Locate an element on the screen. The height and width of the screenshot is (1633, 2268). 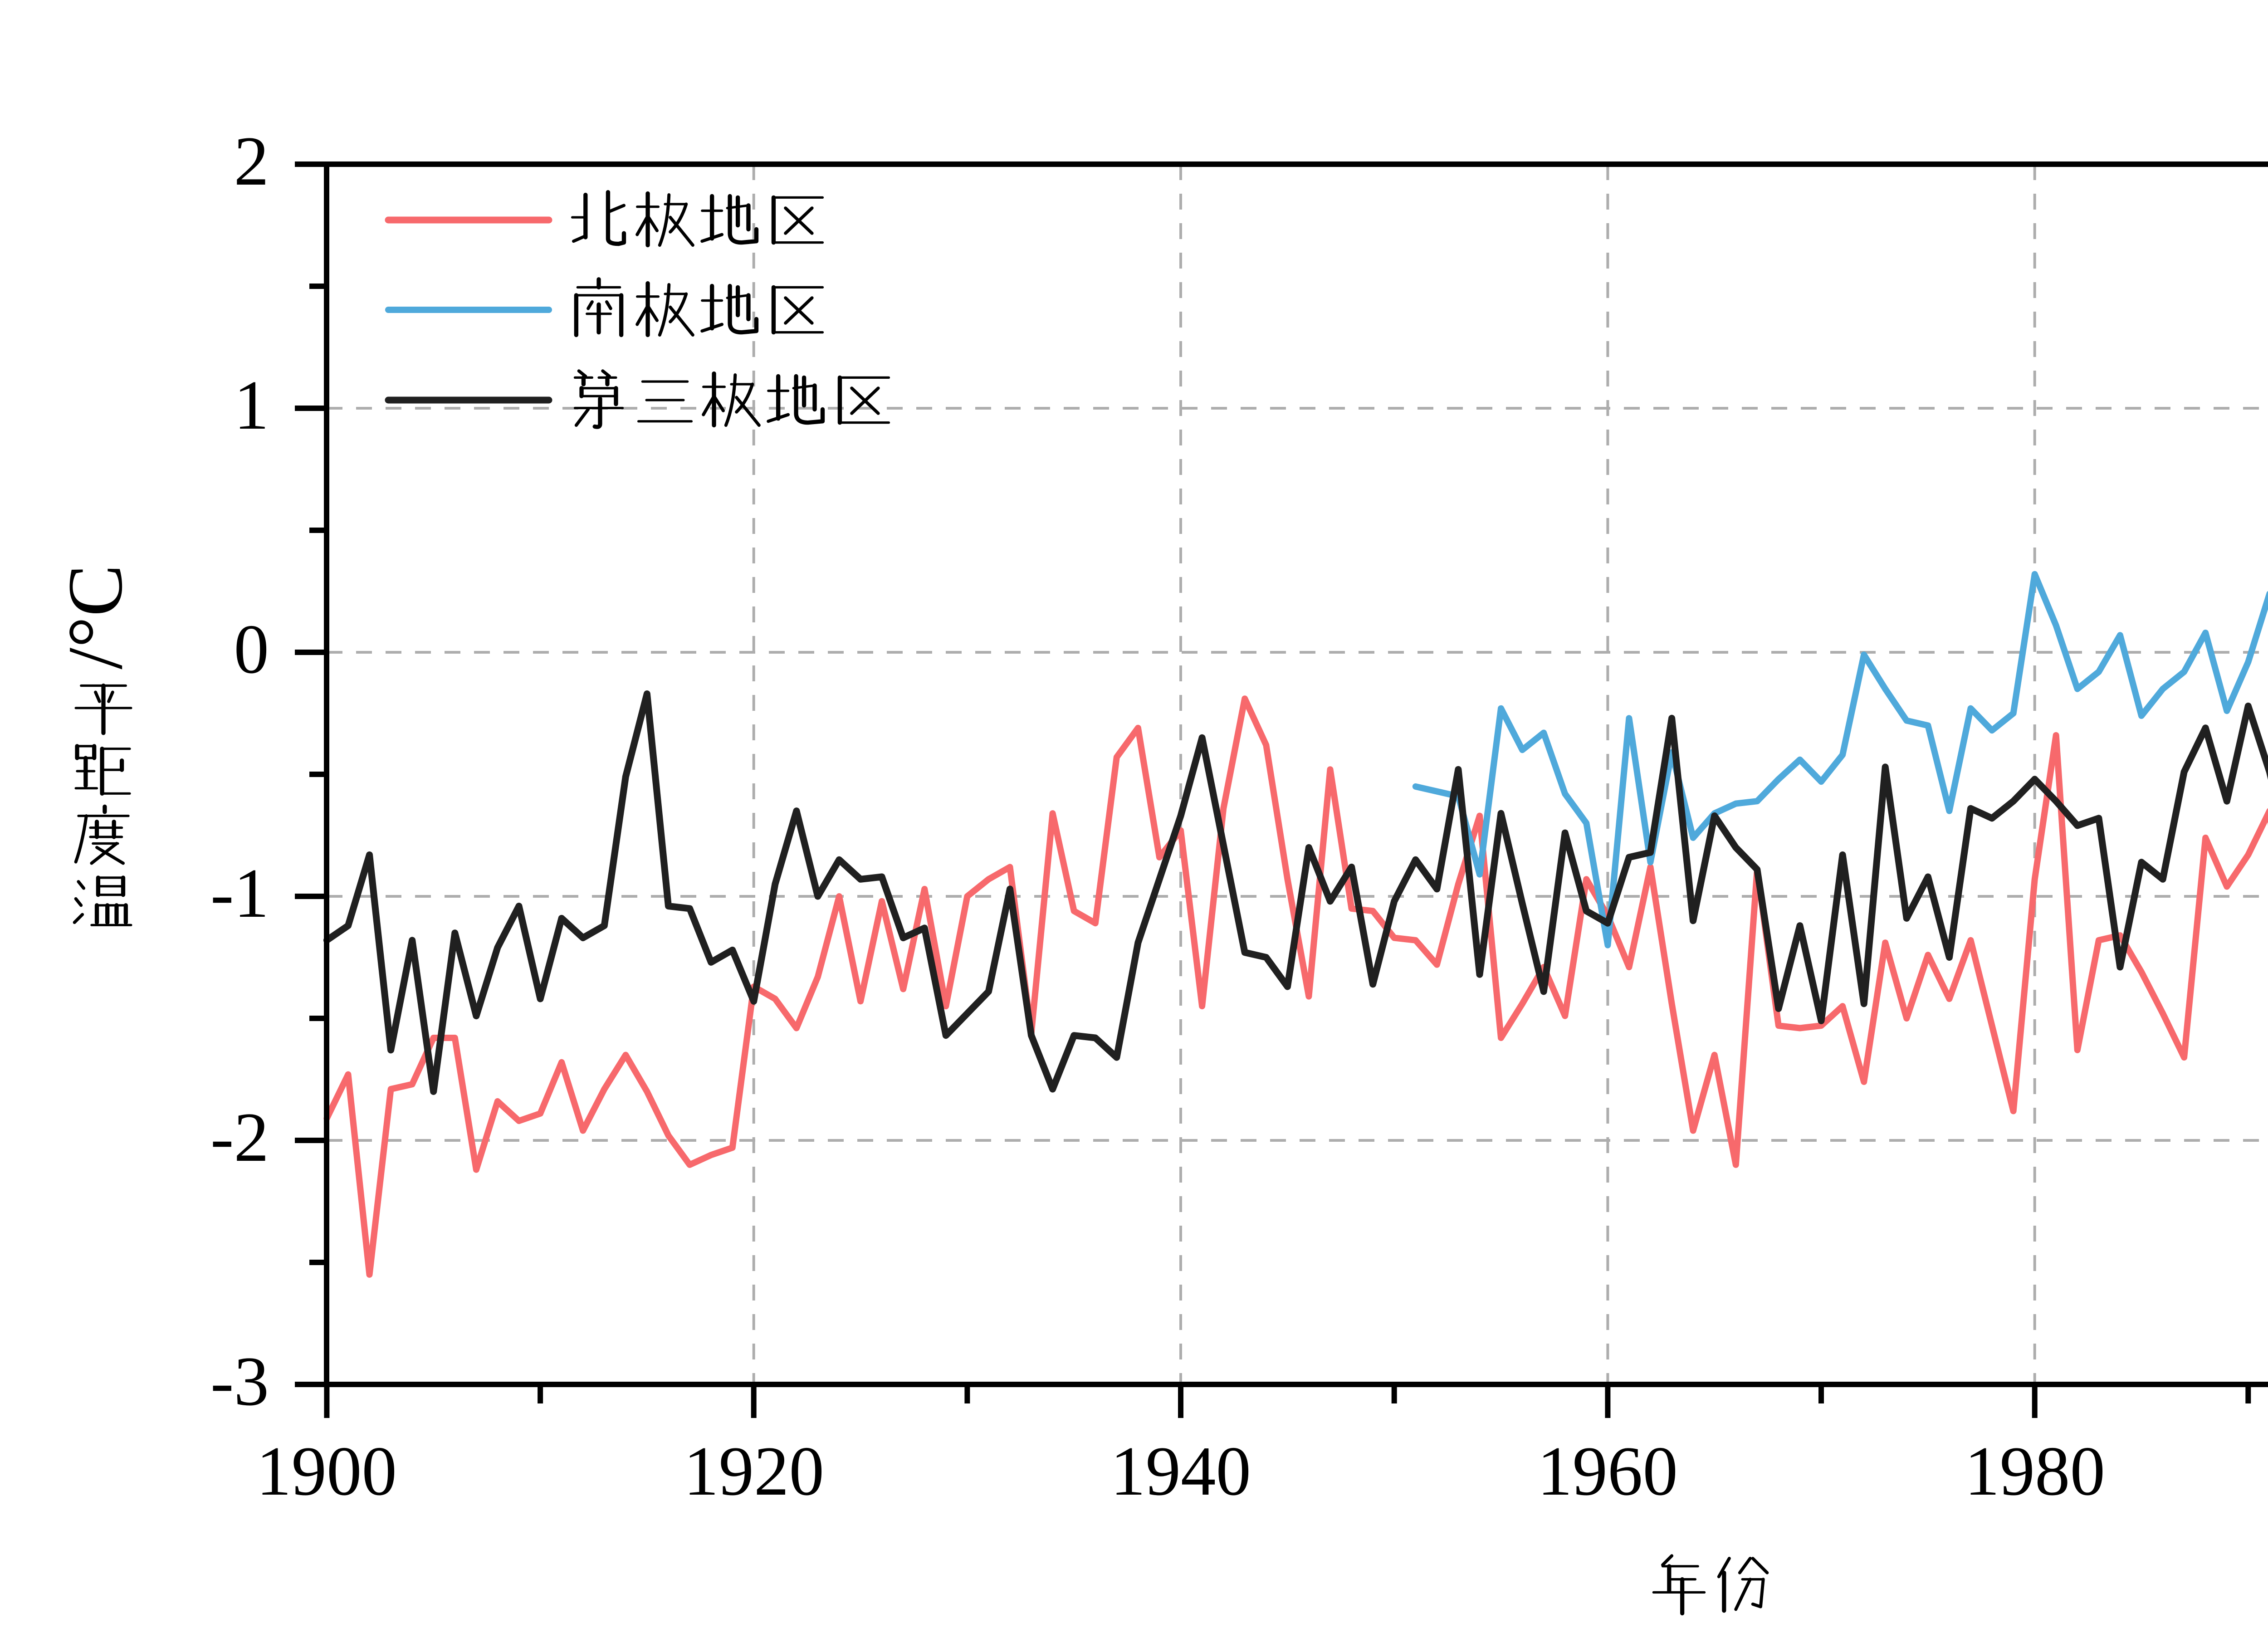
svg-text: 1 is located at coordinates (252, 405).